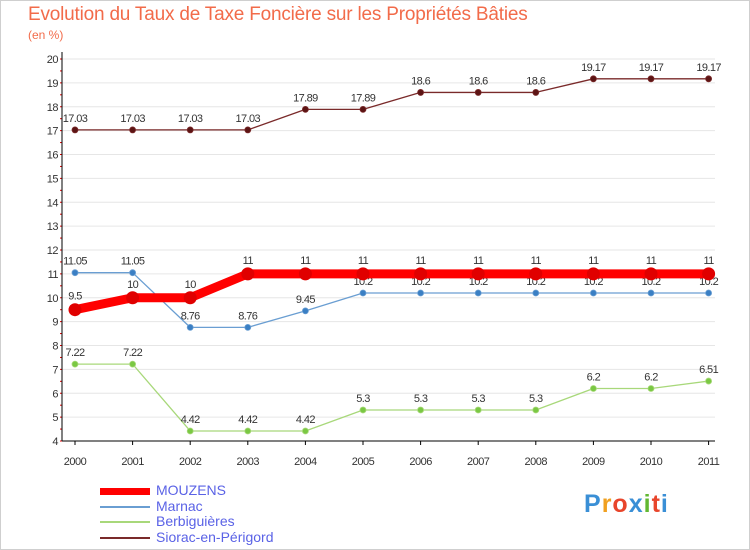 The height and width of the screenshot is (550, 750). What do you see at coordinates (75, 462) in the screenshot?
I see `x-tick-label: 2000` at bounding box center [75, 462].